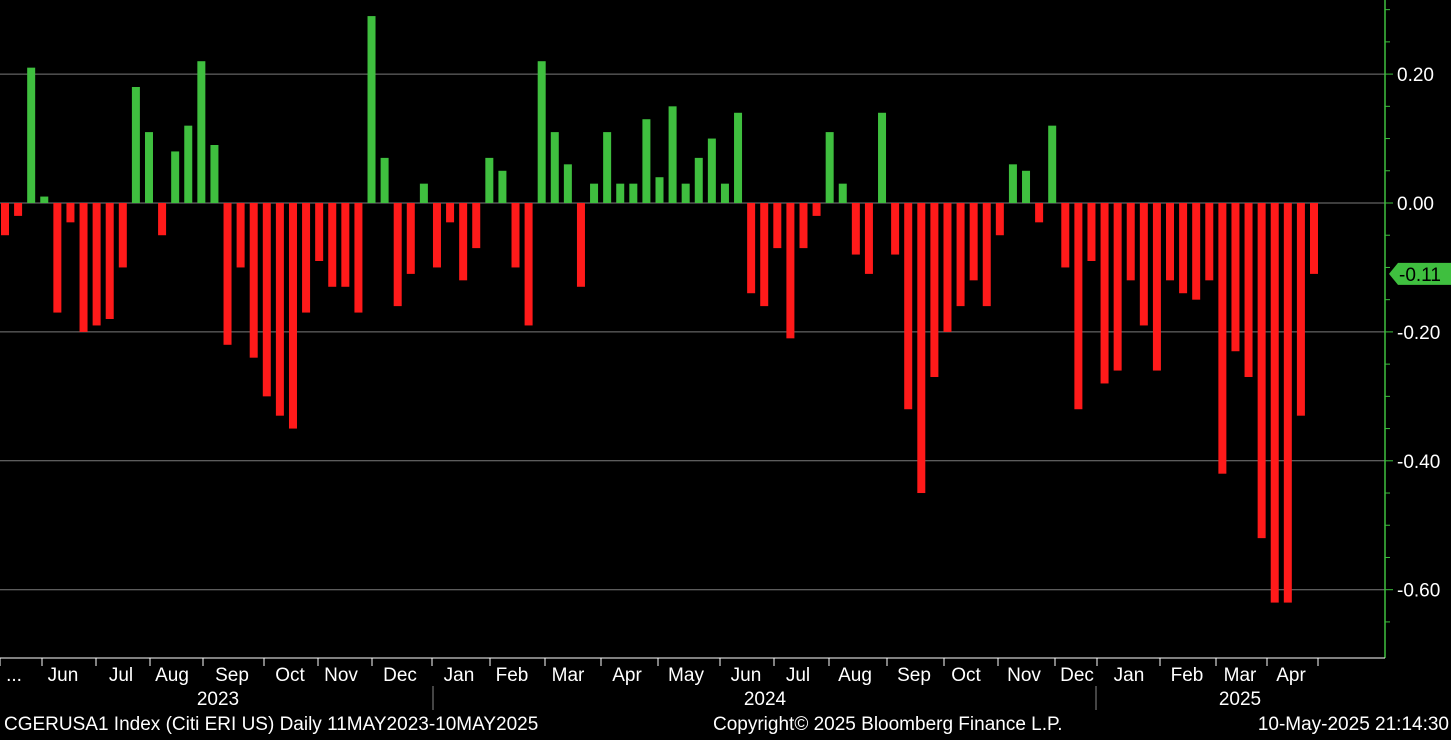 The height and width of the screenshot is (740, 1451). I want to click on y-tick-label: -0.40, so click(1418, 462).